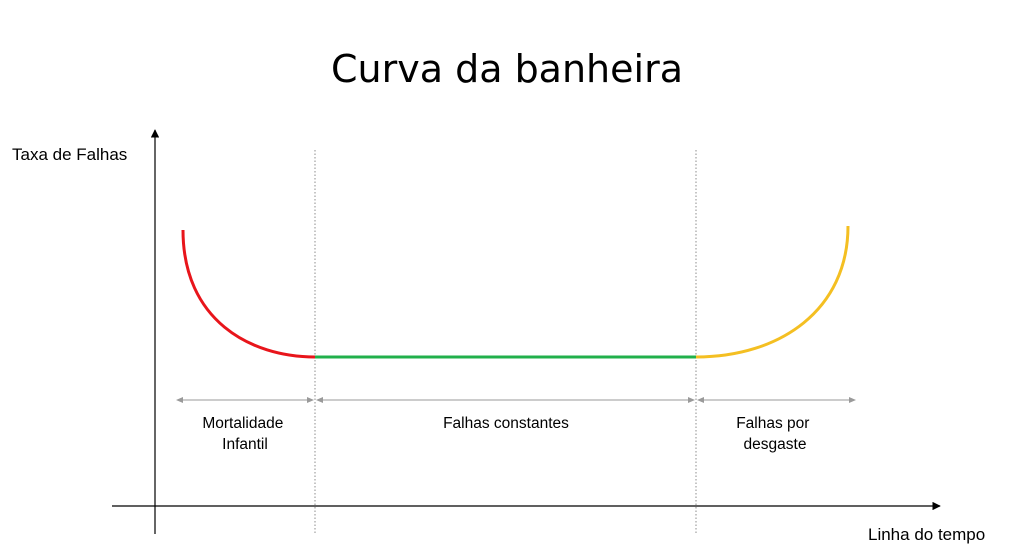  Describe the element at coordinates (776, 400) in the screenshot. I see `span-indicator-wearout` at that location.